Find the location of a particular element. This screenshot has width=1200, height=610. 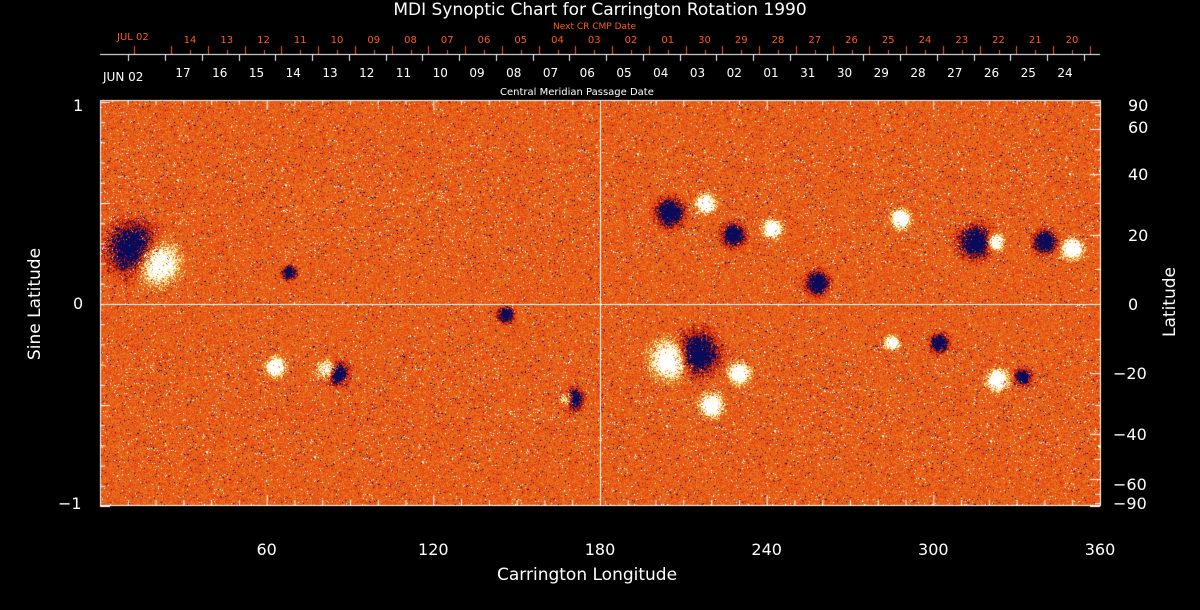

cmp-date-tick: 29 is located at coordinates (881, 73).